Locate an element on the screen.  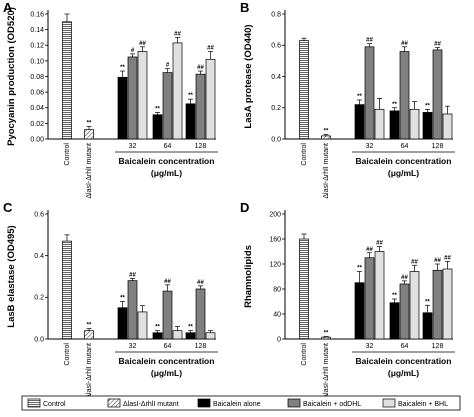
y-axis-label: Pyocyanin production (OD520) is located at coordinates (11, 76).